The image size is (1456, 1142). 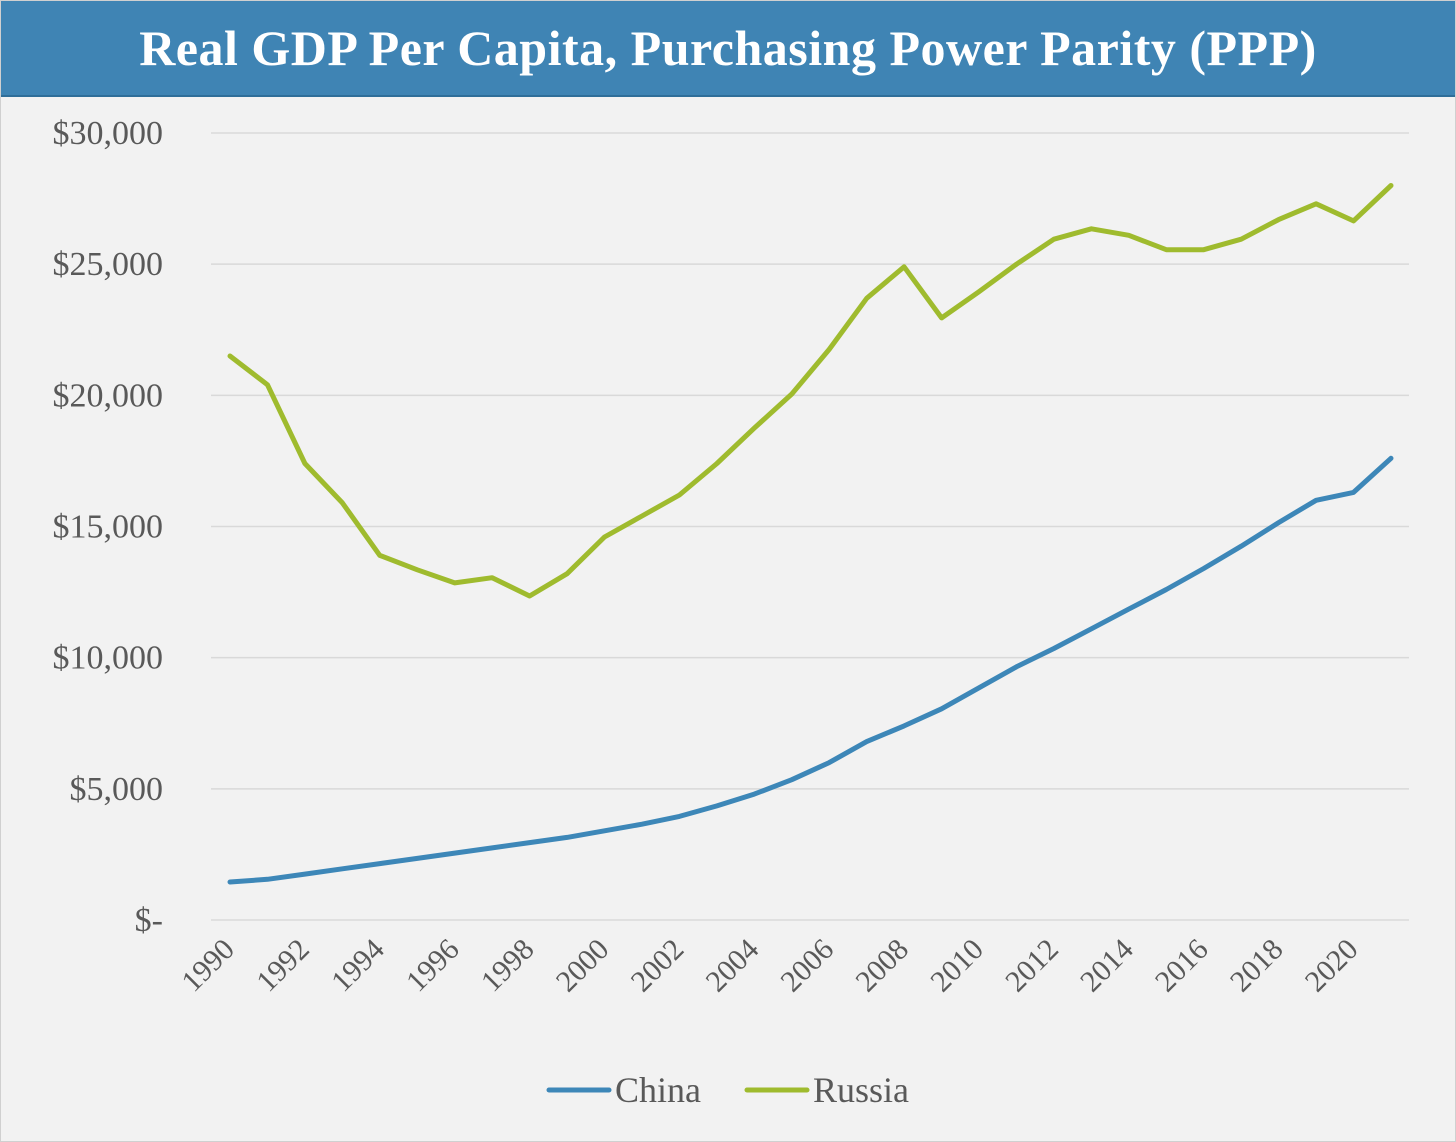 I want to click on x-tick-label: 2020, so click(x=1332, y=966).